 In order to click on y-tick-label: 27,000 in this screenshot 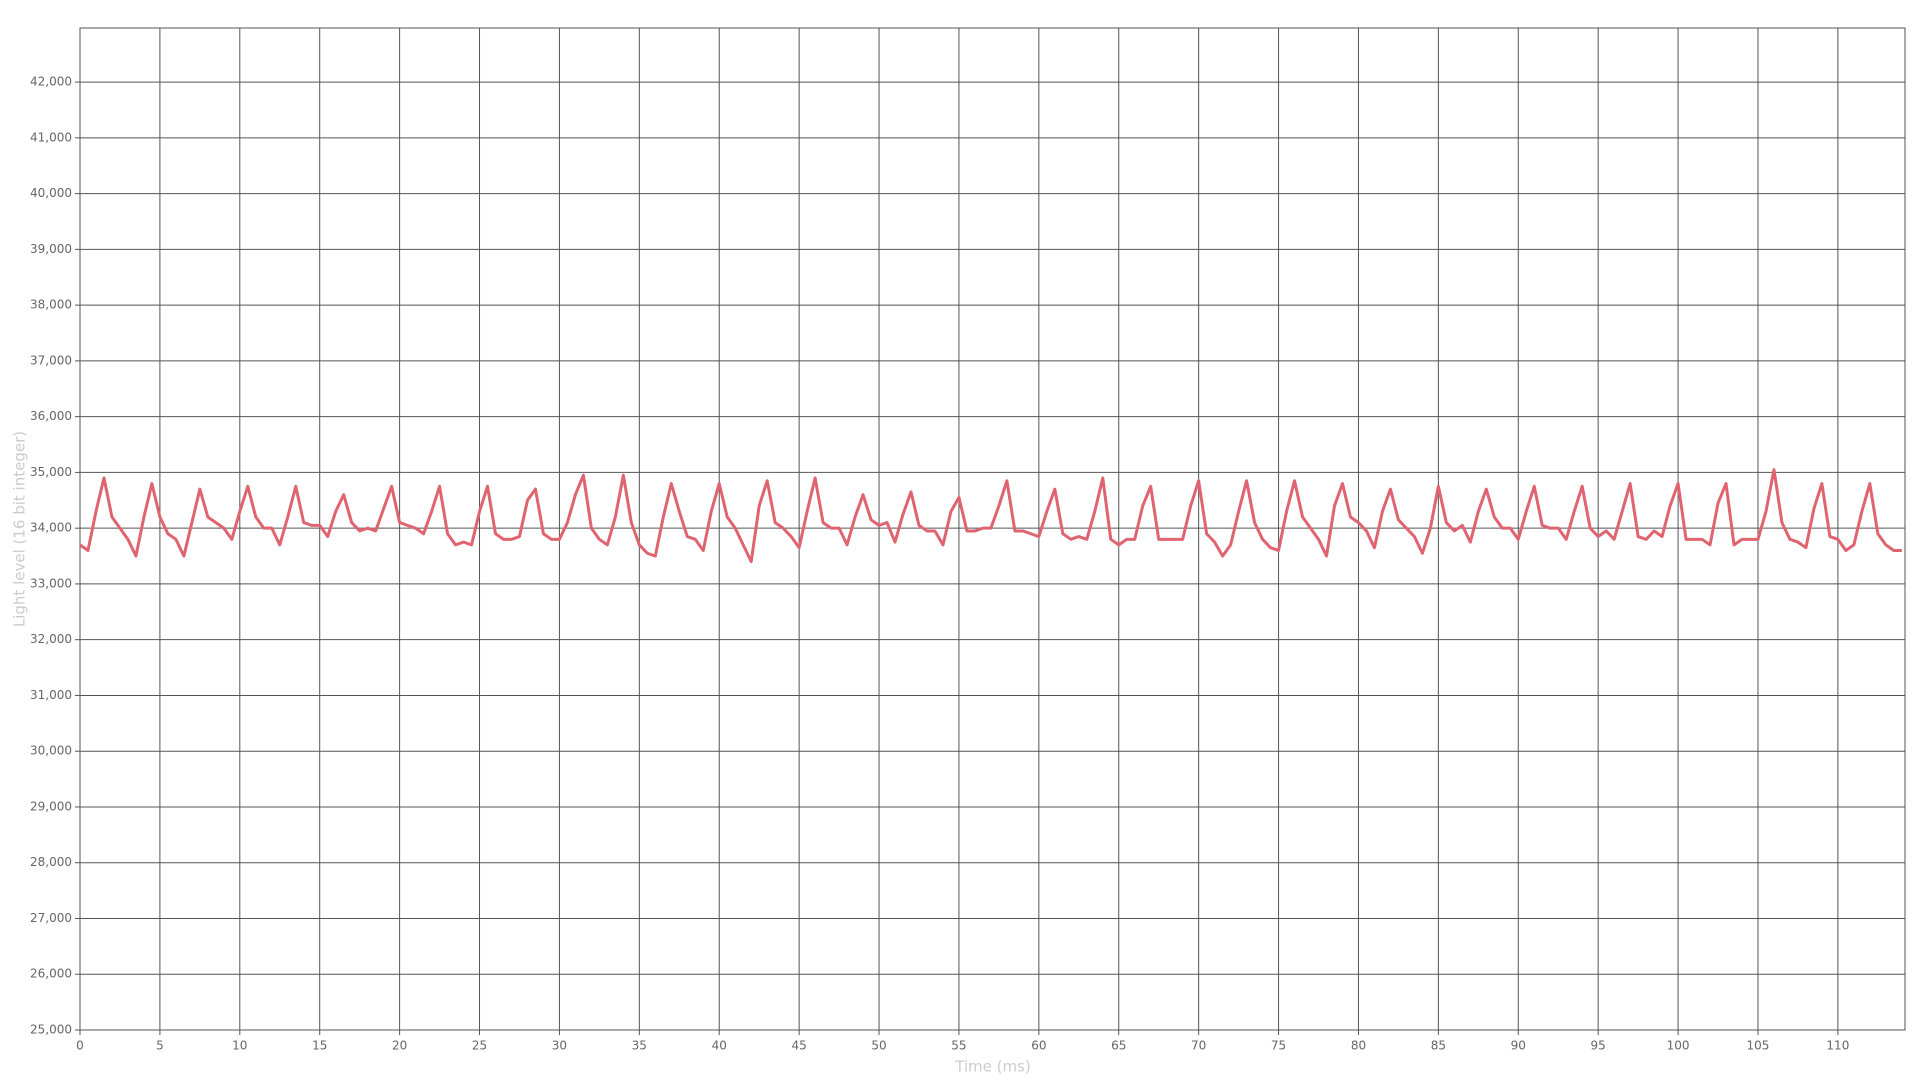, I will do `click(51, 918)`.